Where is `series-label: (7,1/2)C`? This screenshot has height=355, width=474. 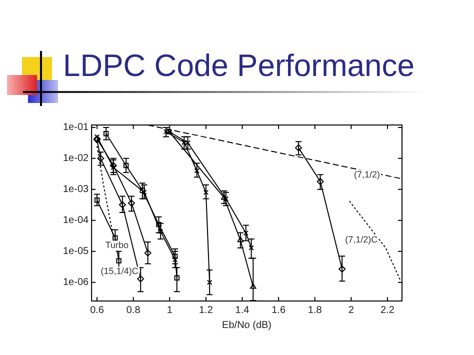
series-label: (7,1/2)C is located at coordinates (361, 239).